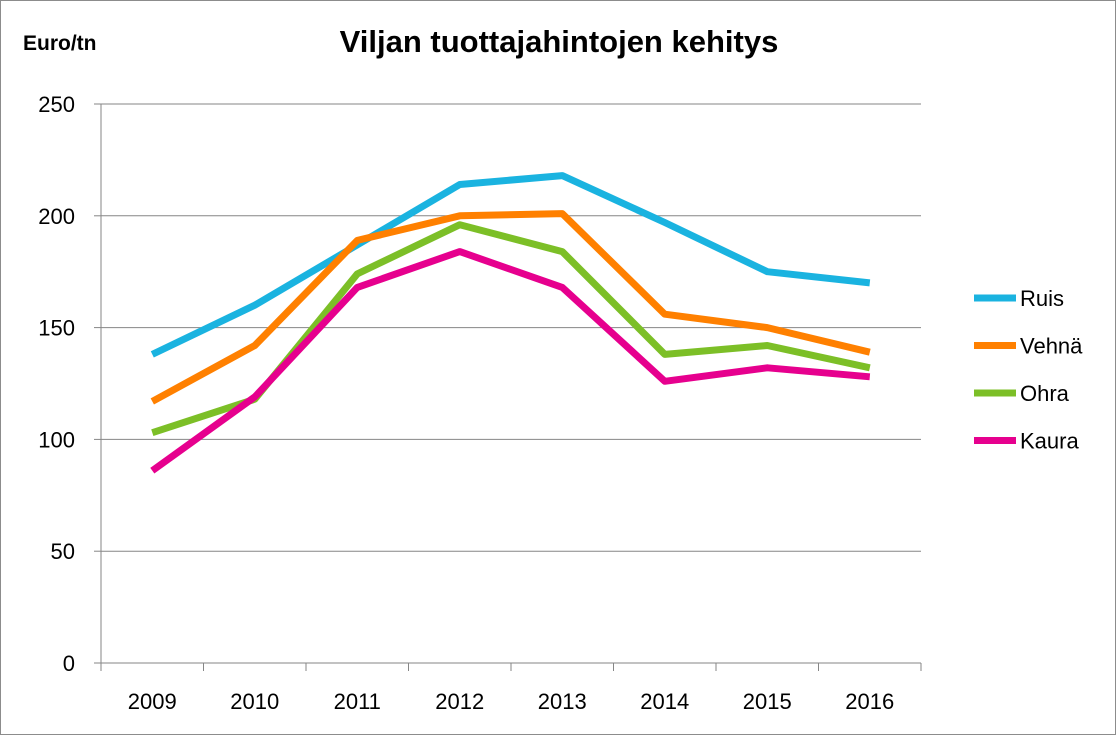 The image size is (1116, 736). Describe the element at coordinates (562, 701) in the screenshot. I see `x-tick-label: 2013` at that location.